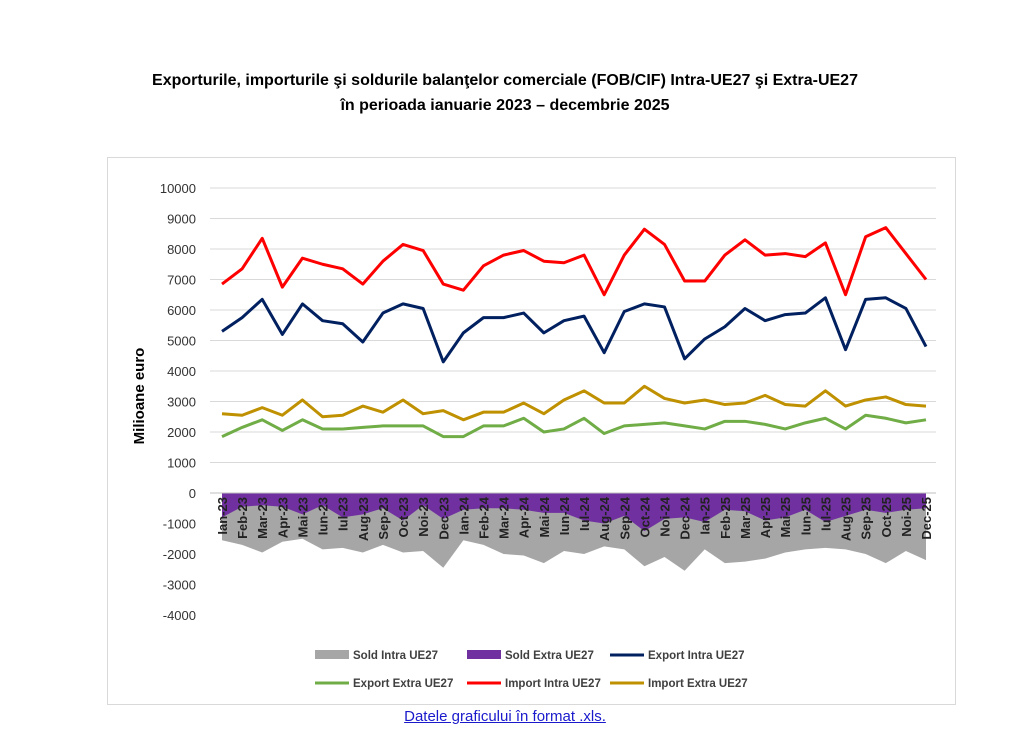 The image size is (1010, 738). I want to click on x-tick-label: Ian-23, so click(222, 516).